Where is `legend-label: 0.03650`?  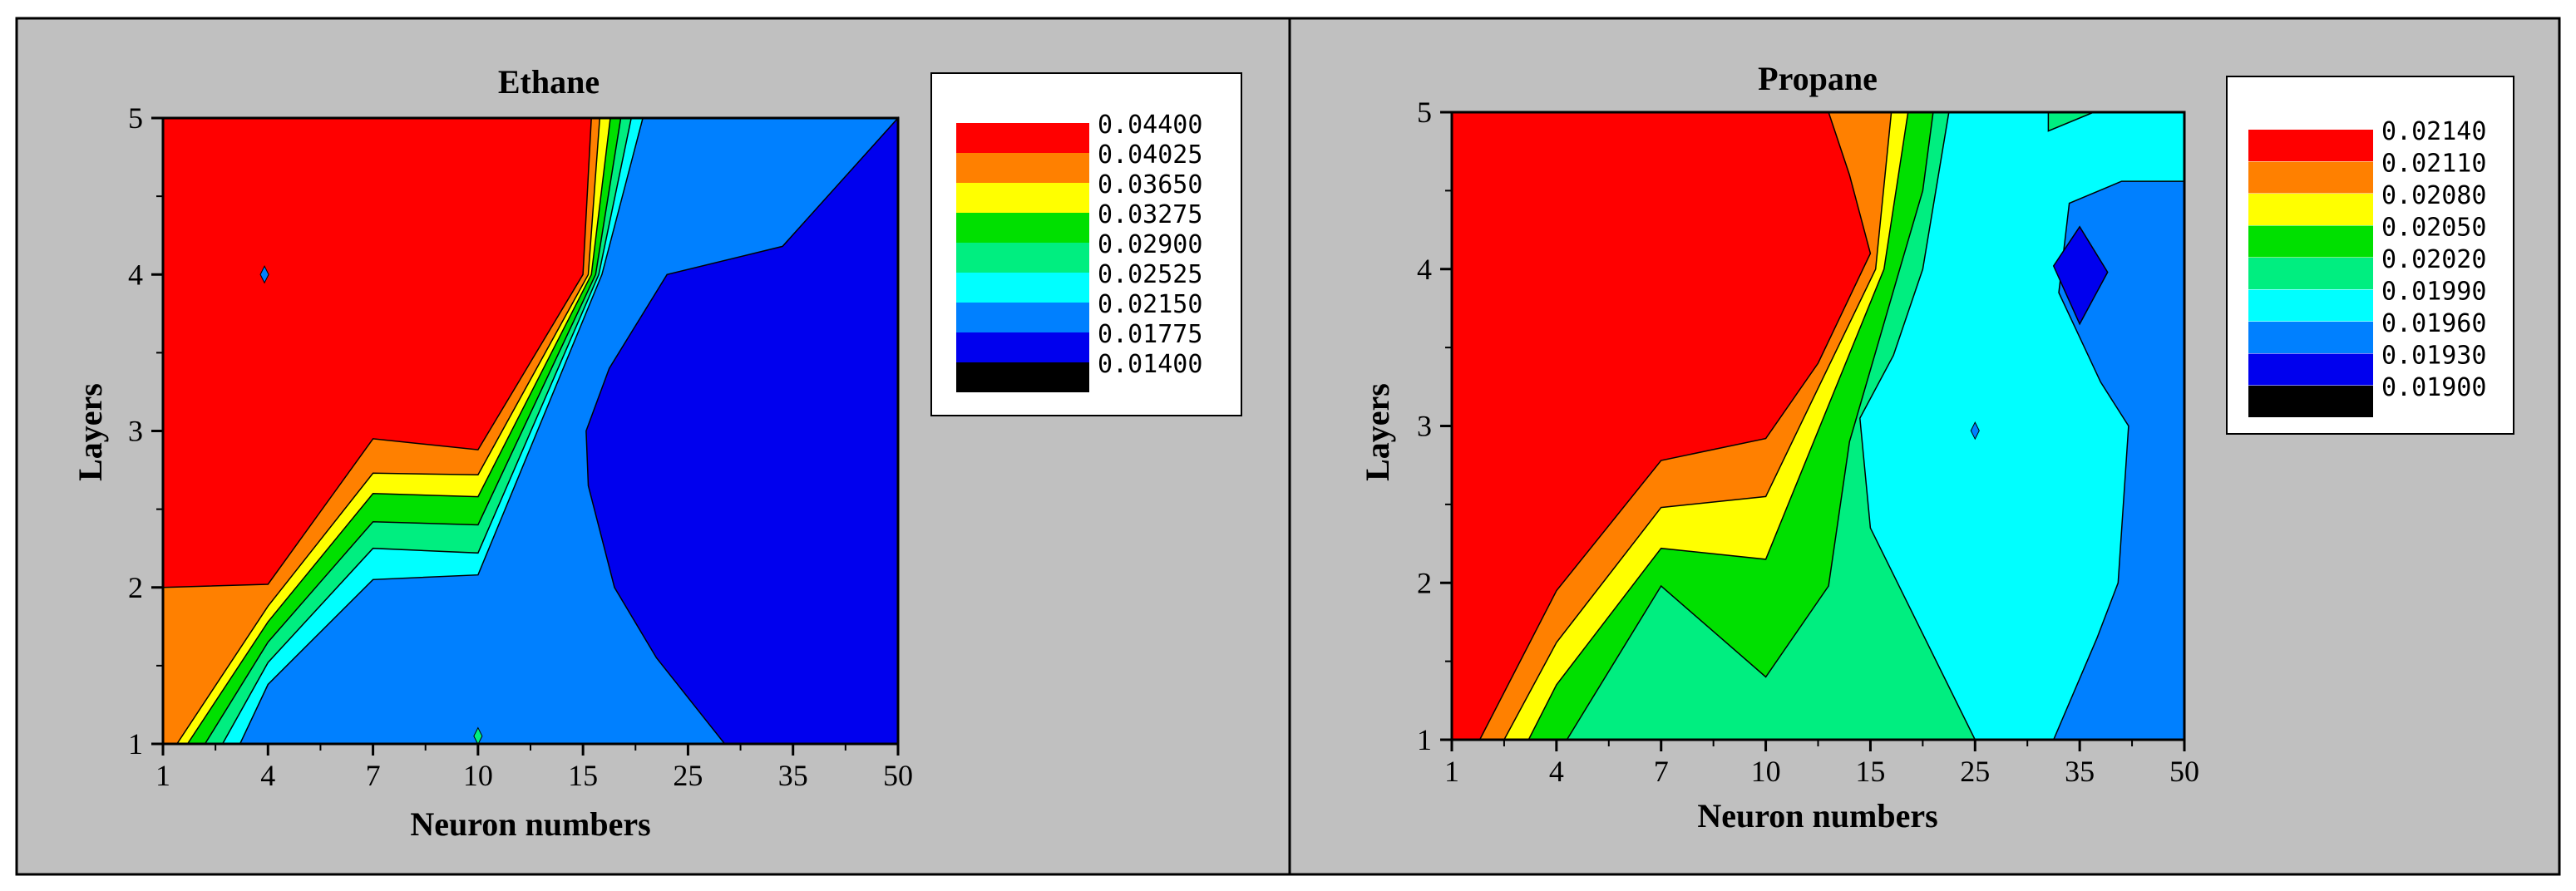 legend-label: 0.03650 is located at coordinates (1150, 185).